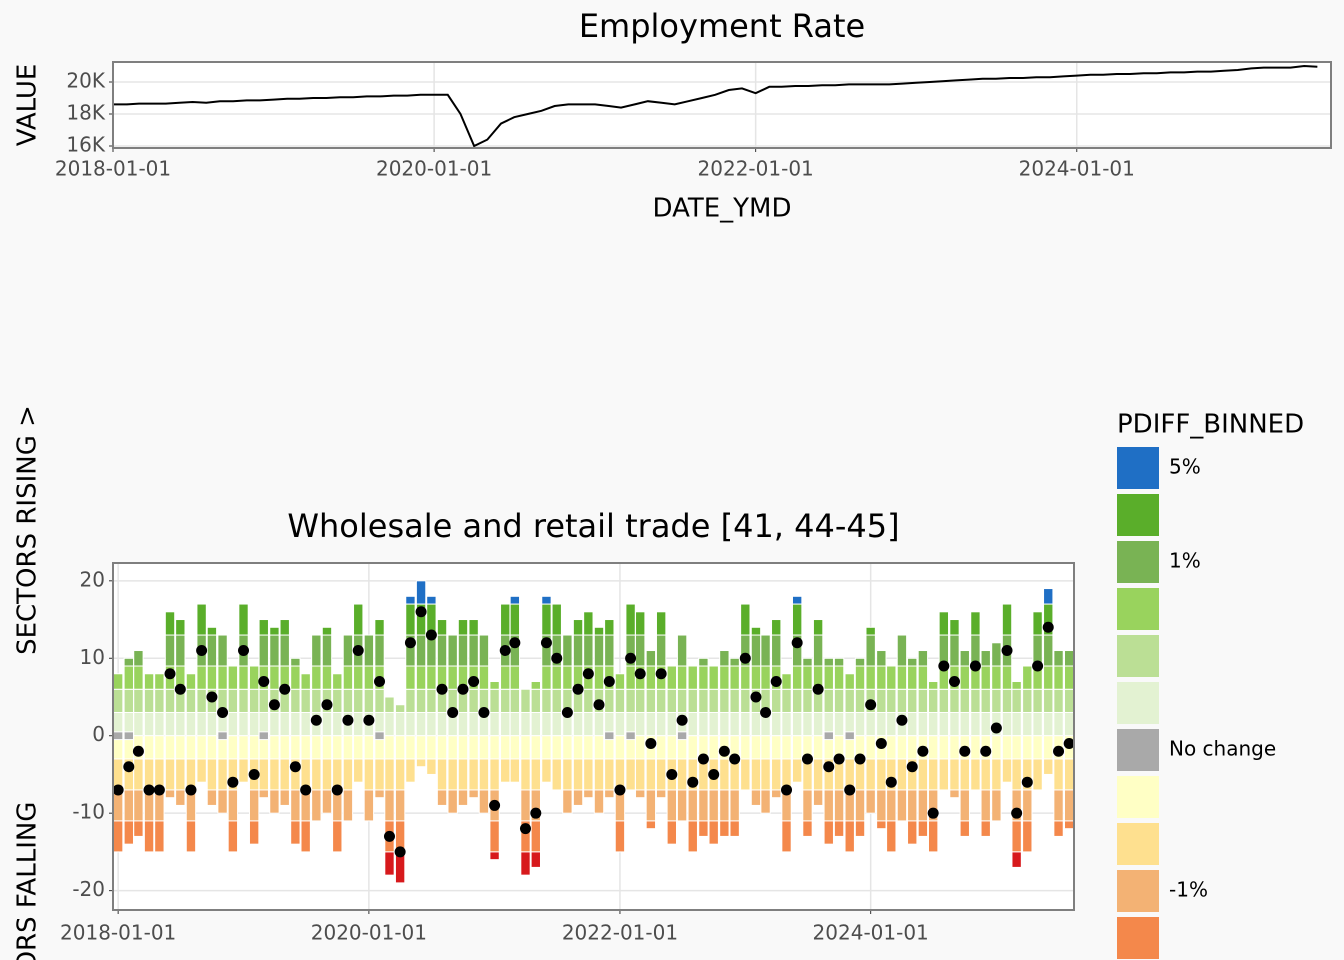 The image size is (1344, 960). I want to click on legend-label: No change, so click(1222, 749).